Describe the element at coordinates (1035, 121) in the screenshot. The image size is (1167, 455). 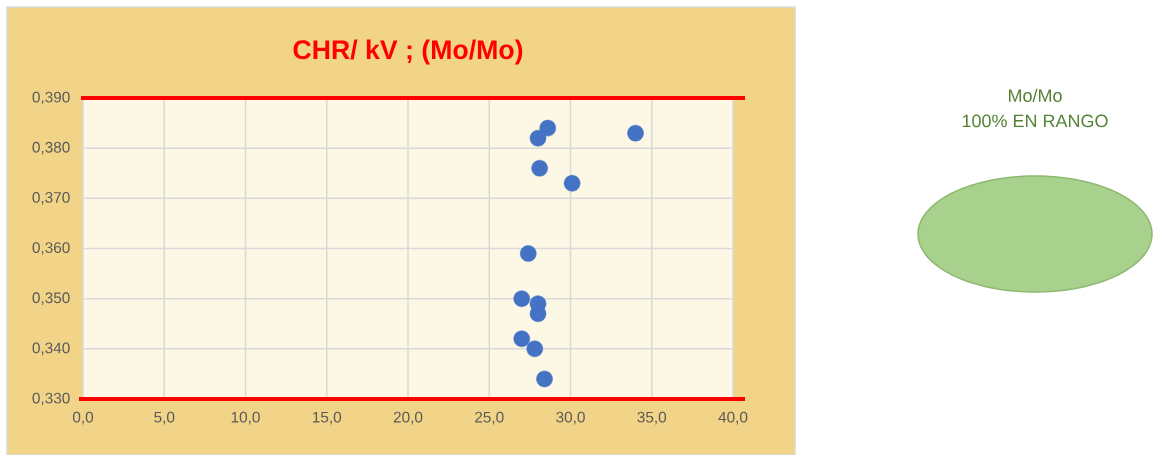
I see `chart-subtitle: 100% EN RANGO` at that location.